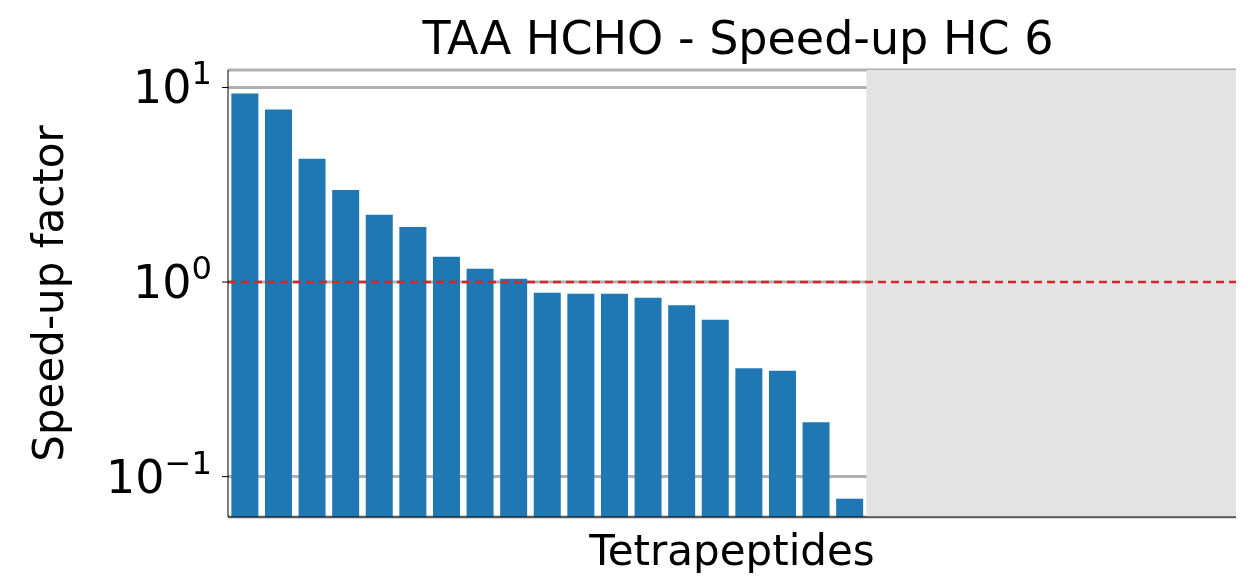 The image size is (1248, 583). What do you see at coordinates (172, 279) in the screenshot?
I see `y-tick-label: 10$^{0}$` at bounding box center [172, 279].